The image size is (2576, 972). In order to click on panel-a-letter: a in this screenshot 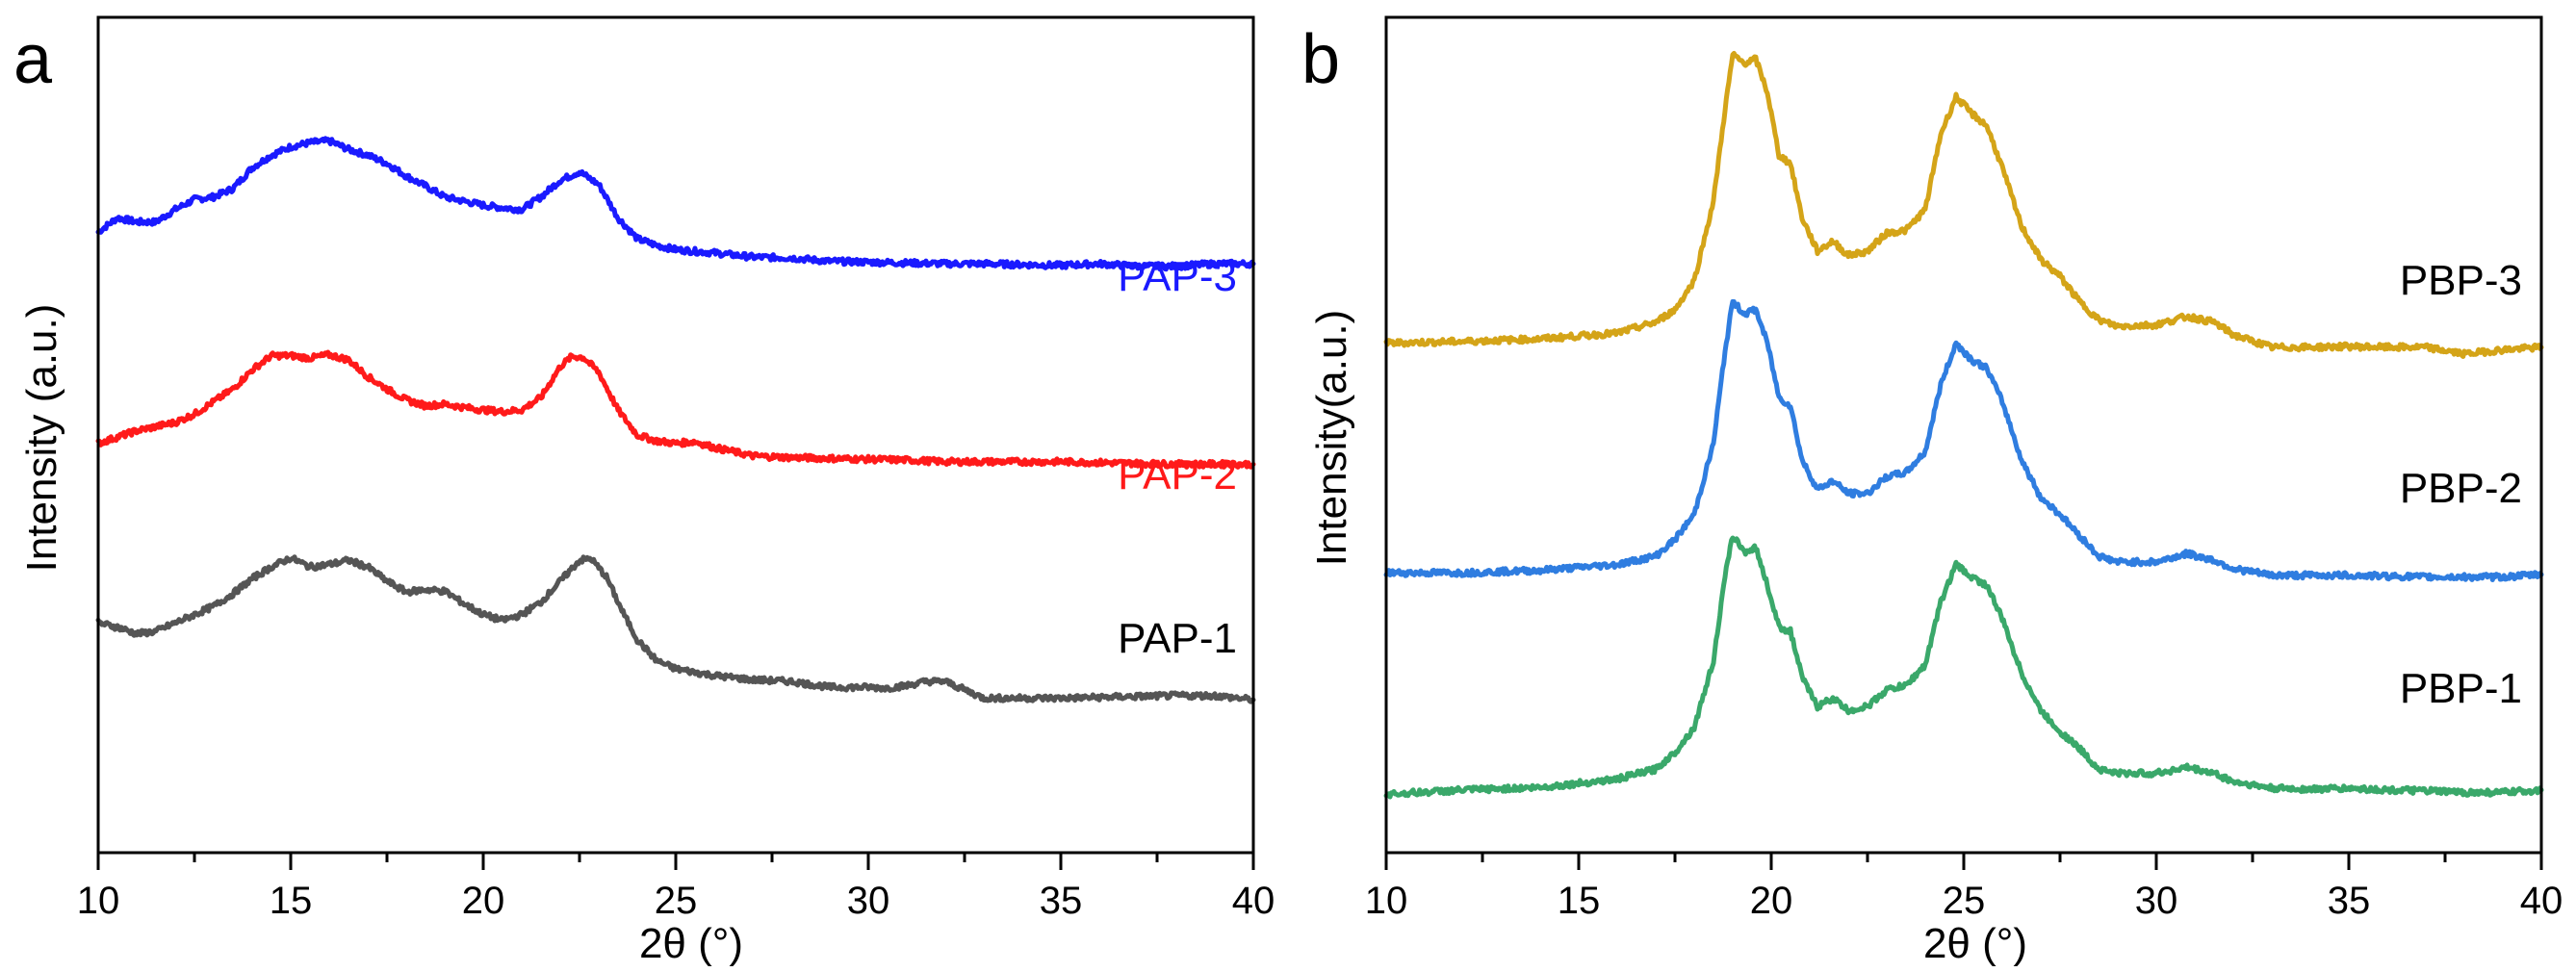, I will do `click(33, 60)`.